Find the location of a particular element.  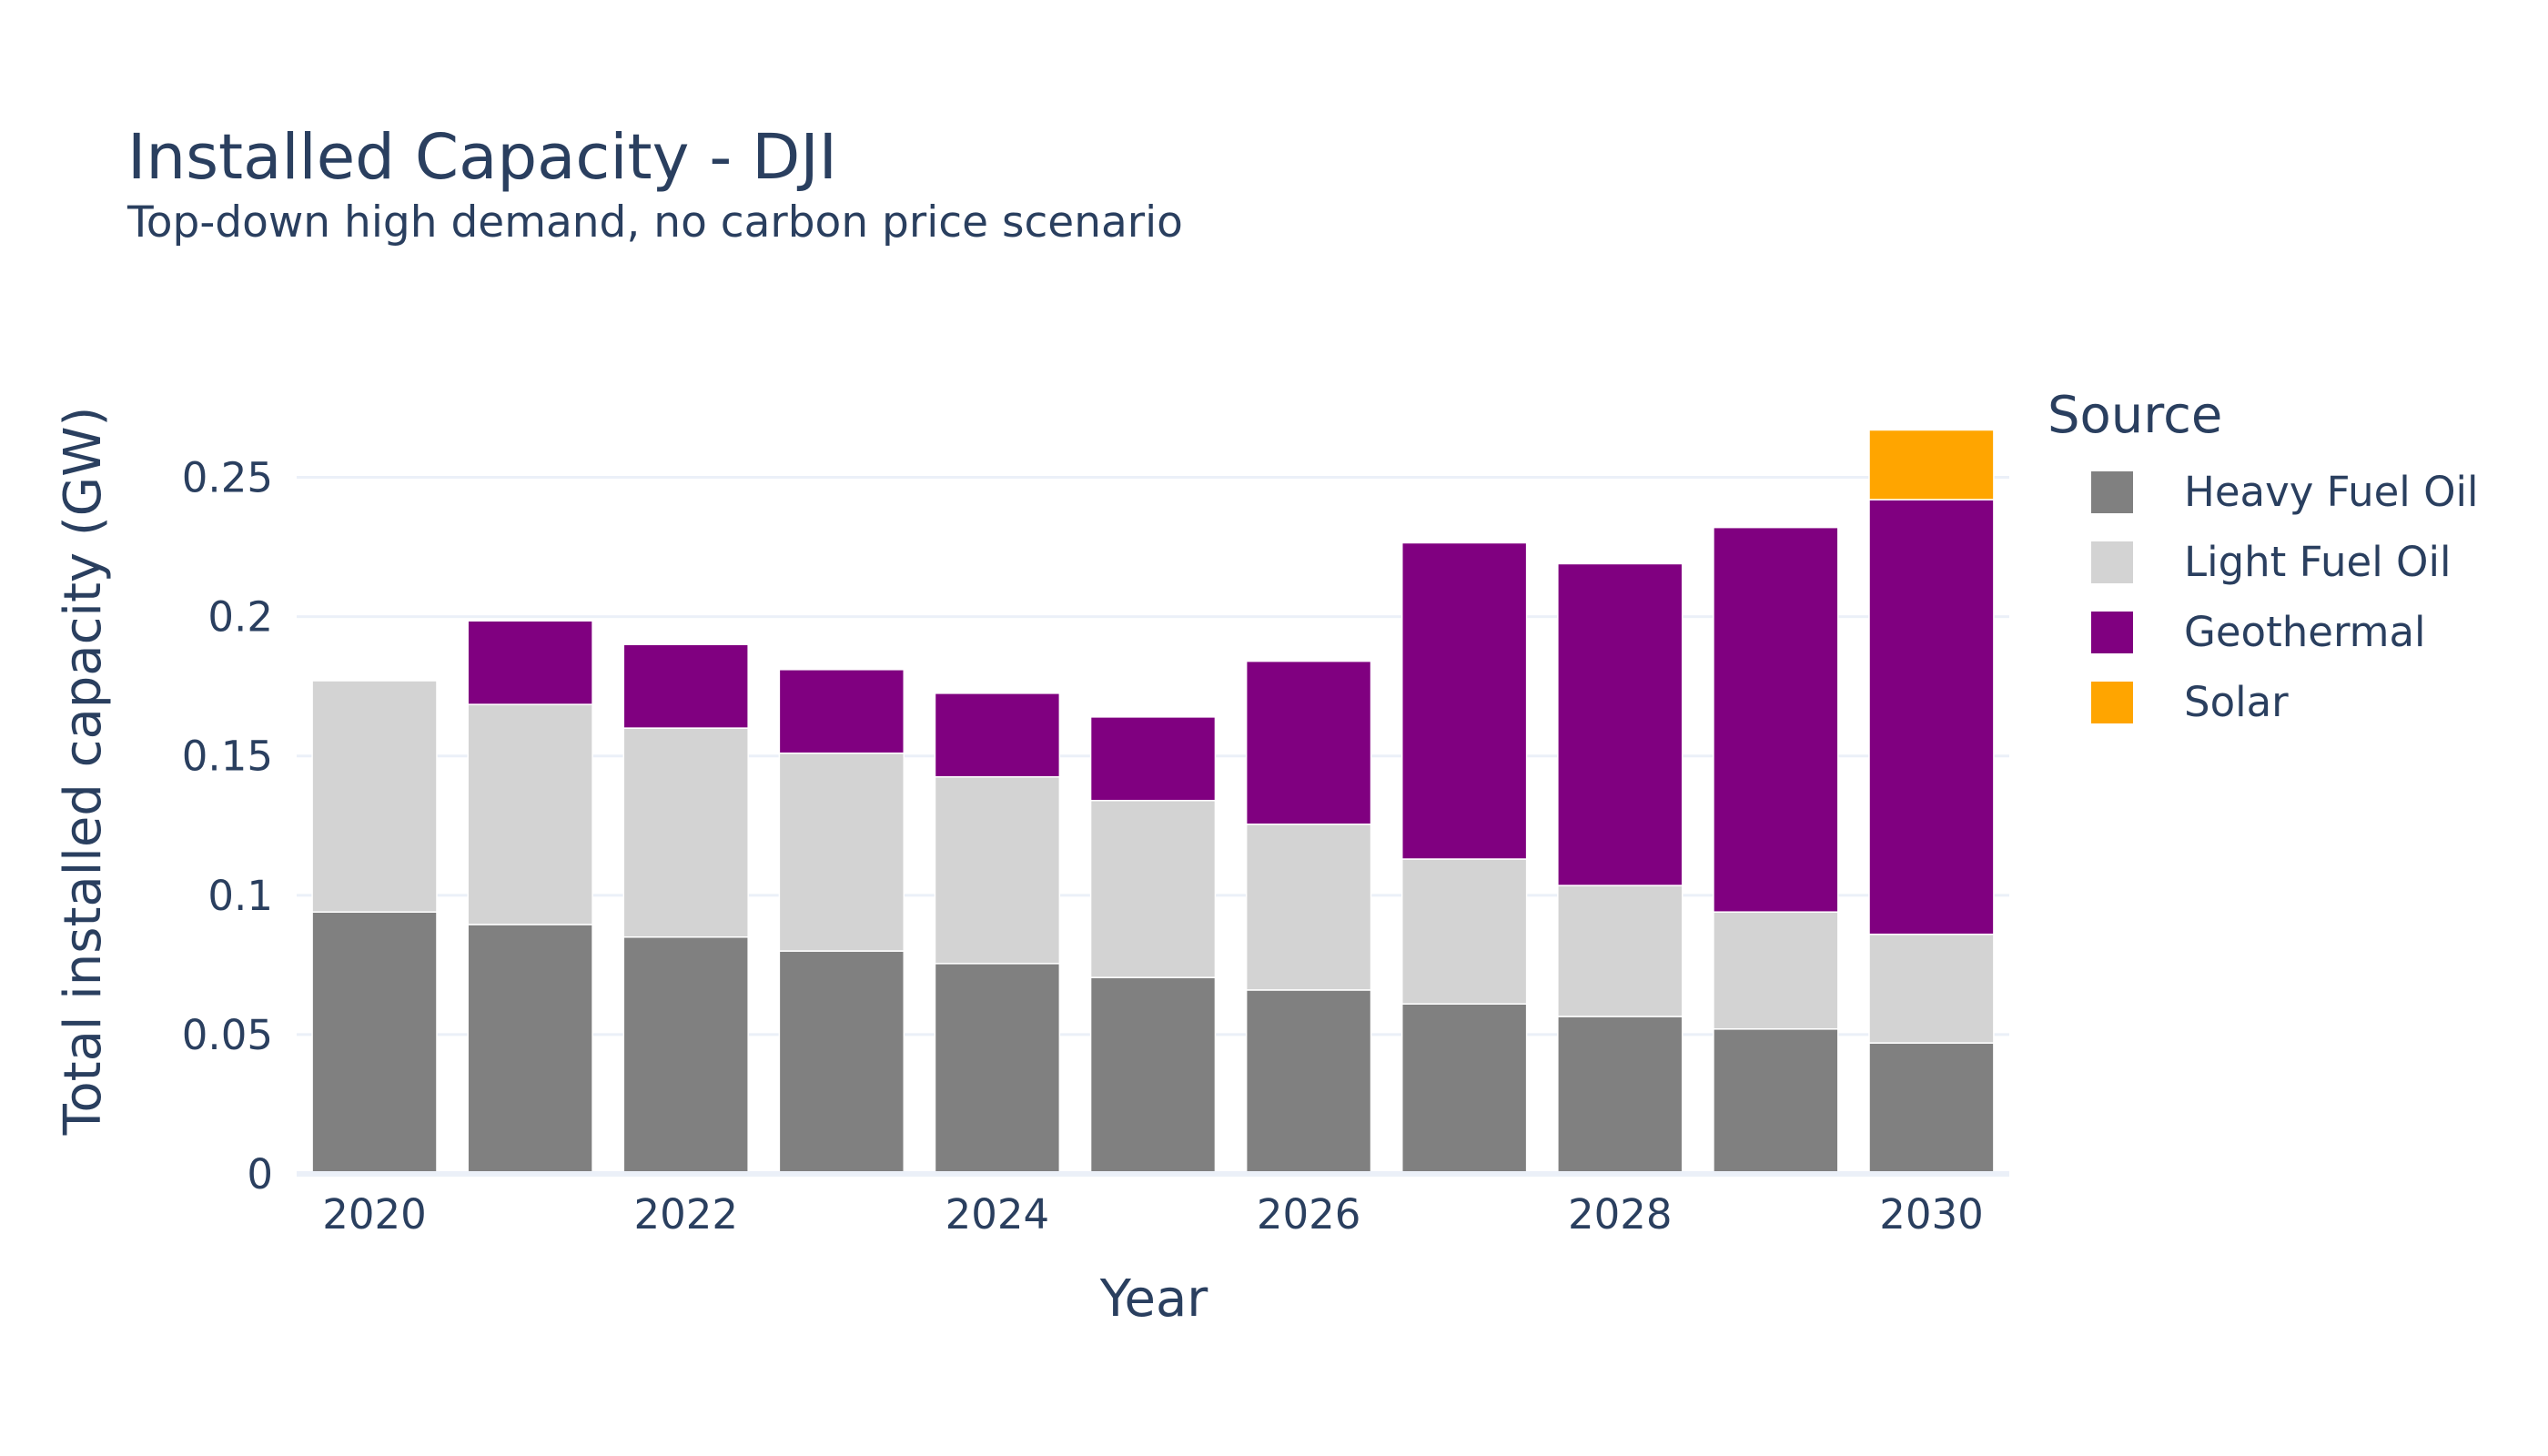

x-axis-title: Year is located at coordinates (1154, 1299).